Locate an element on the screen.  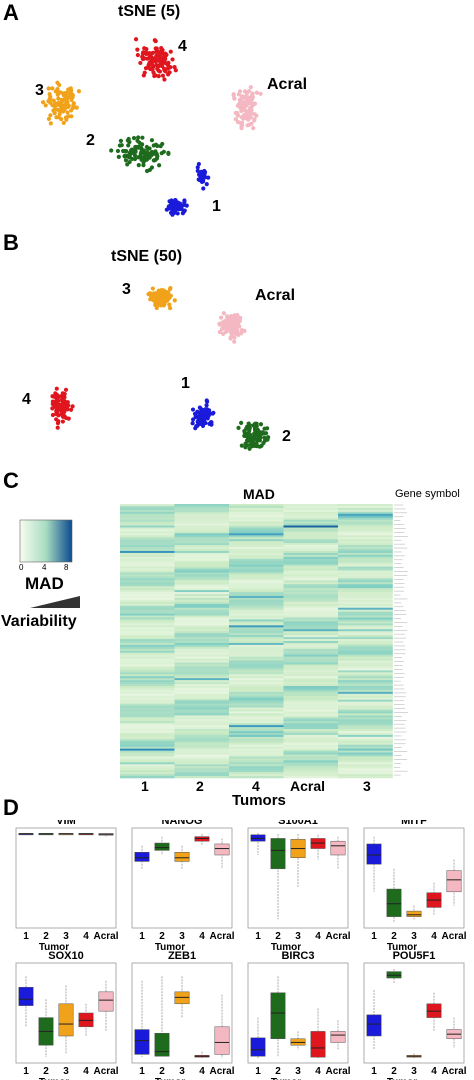
gene-symbol-labels is located at coordinates (401, 640).